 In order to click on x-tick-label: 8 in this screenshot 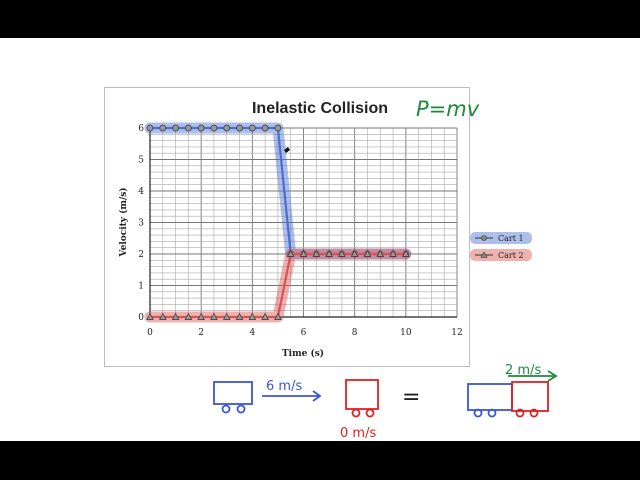, I will do `click(355, 333)`.